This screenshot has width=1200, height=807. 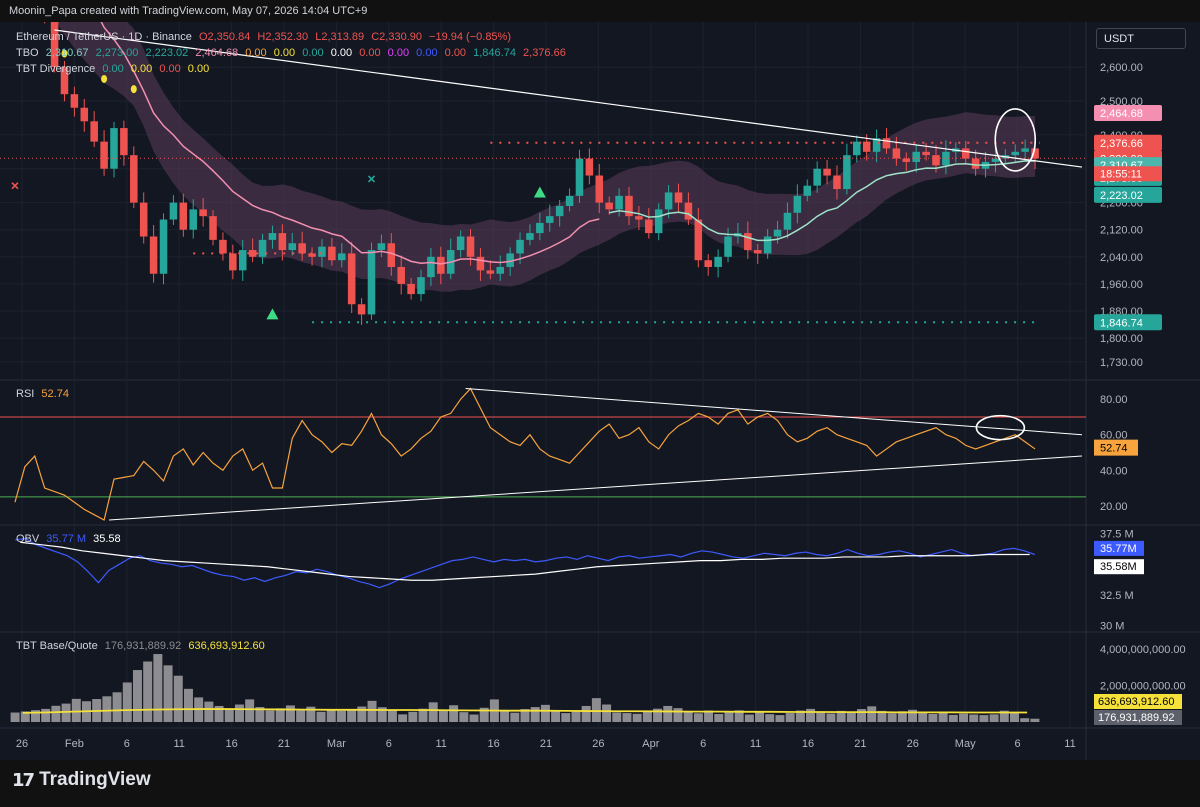 What do you see at coordinates (74, 744) in the screenshot?
I see `time-tick-label: Feb` at bounding box center [74, 744].